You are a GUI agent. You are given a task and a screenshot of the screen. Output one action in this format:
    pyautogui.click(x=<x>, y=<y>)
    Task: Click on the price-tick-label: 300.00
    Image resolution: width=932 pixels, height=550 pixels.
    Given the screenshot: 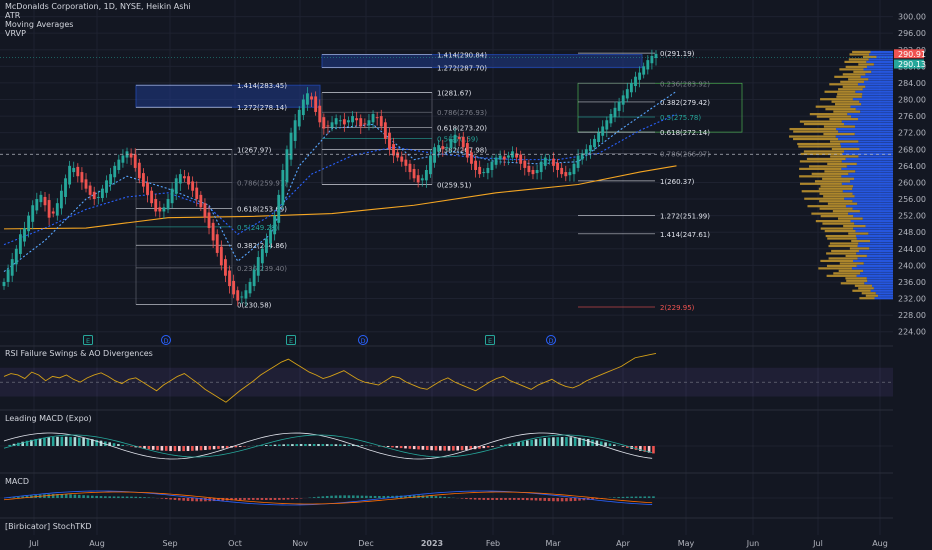 What is the action you would take?
    pyautogui.click(x=912, y=17)
    